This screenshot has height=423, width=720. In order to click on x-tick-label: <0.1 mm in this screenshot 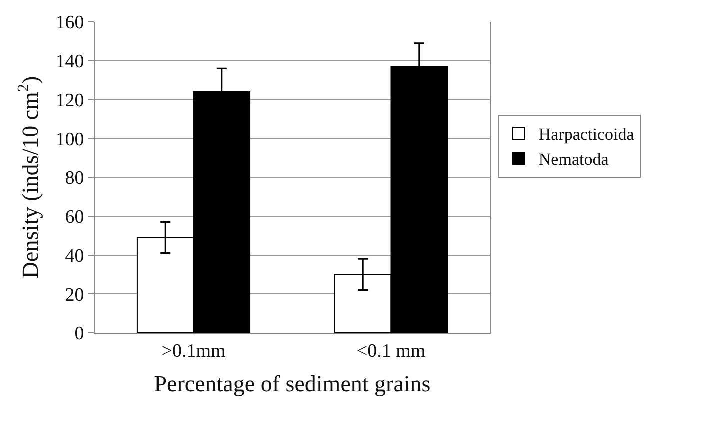, I will do `click(391, 351)`.